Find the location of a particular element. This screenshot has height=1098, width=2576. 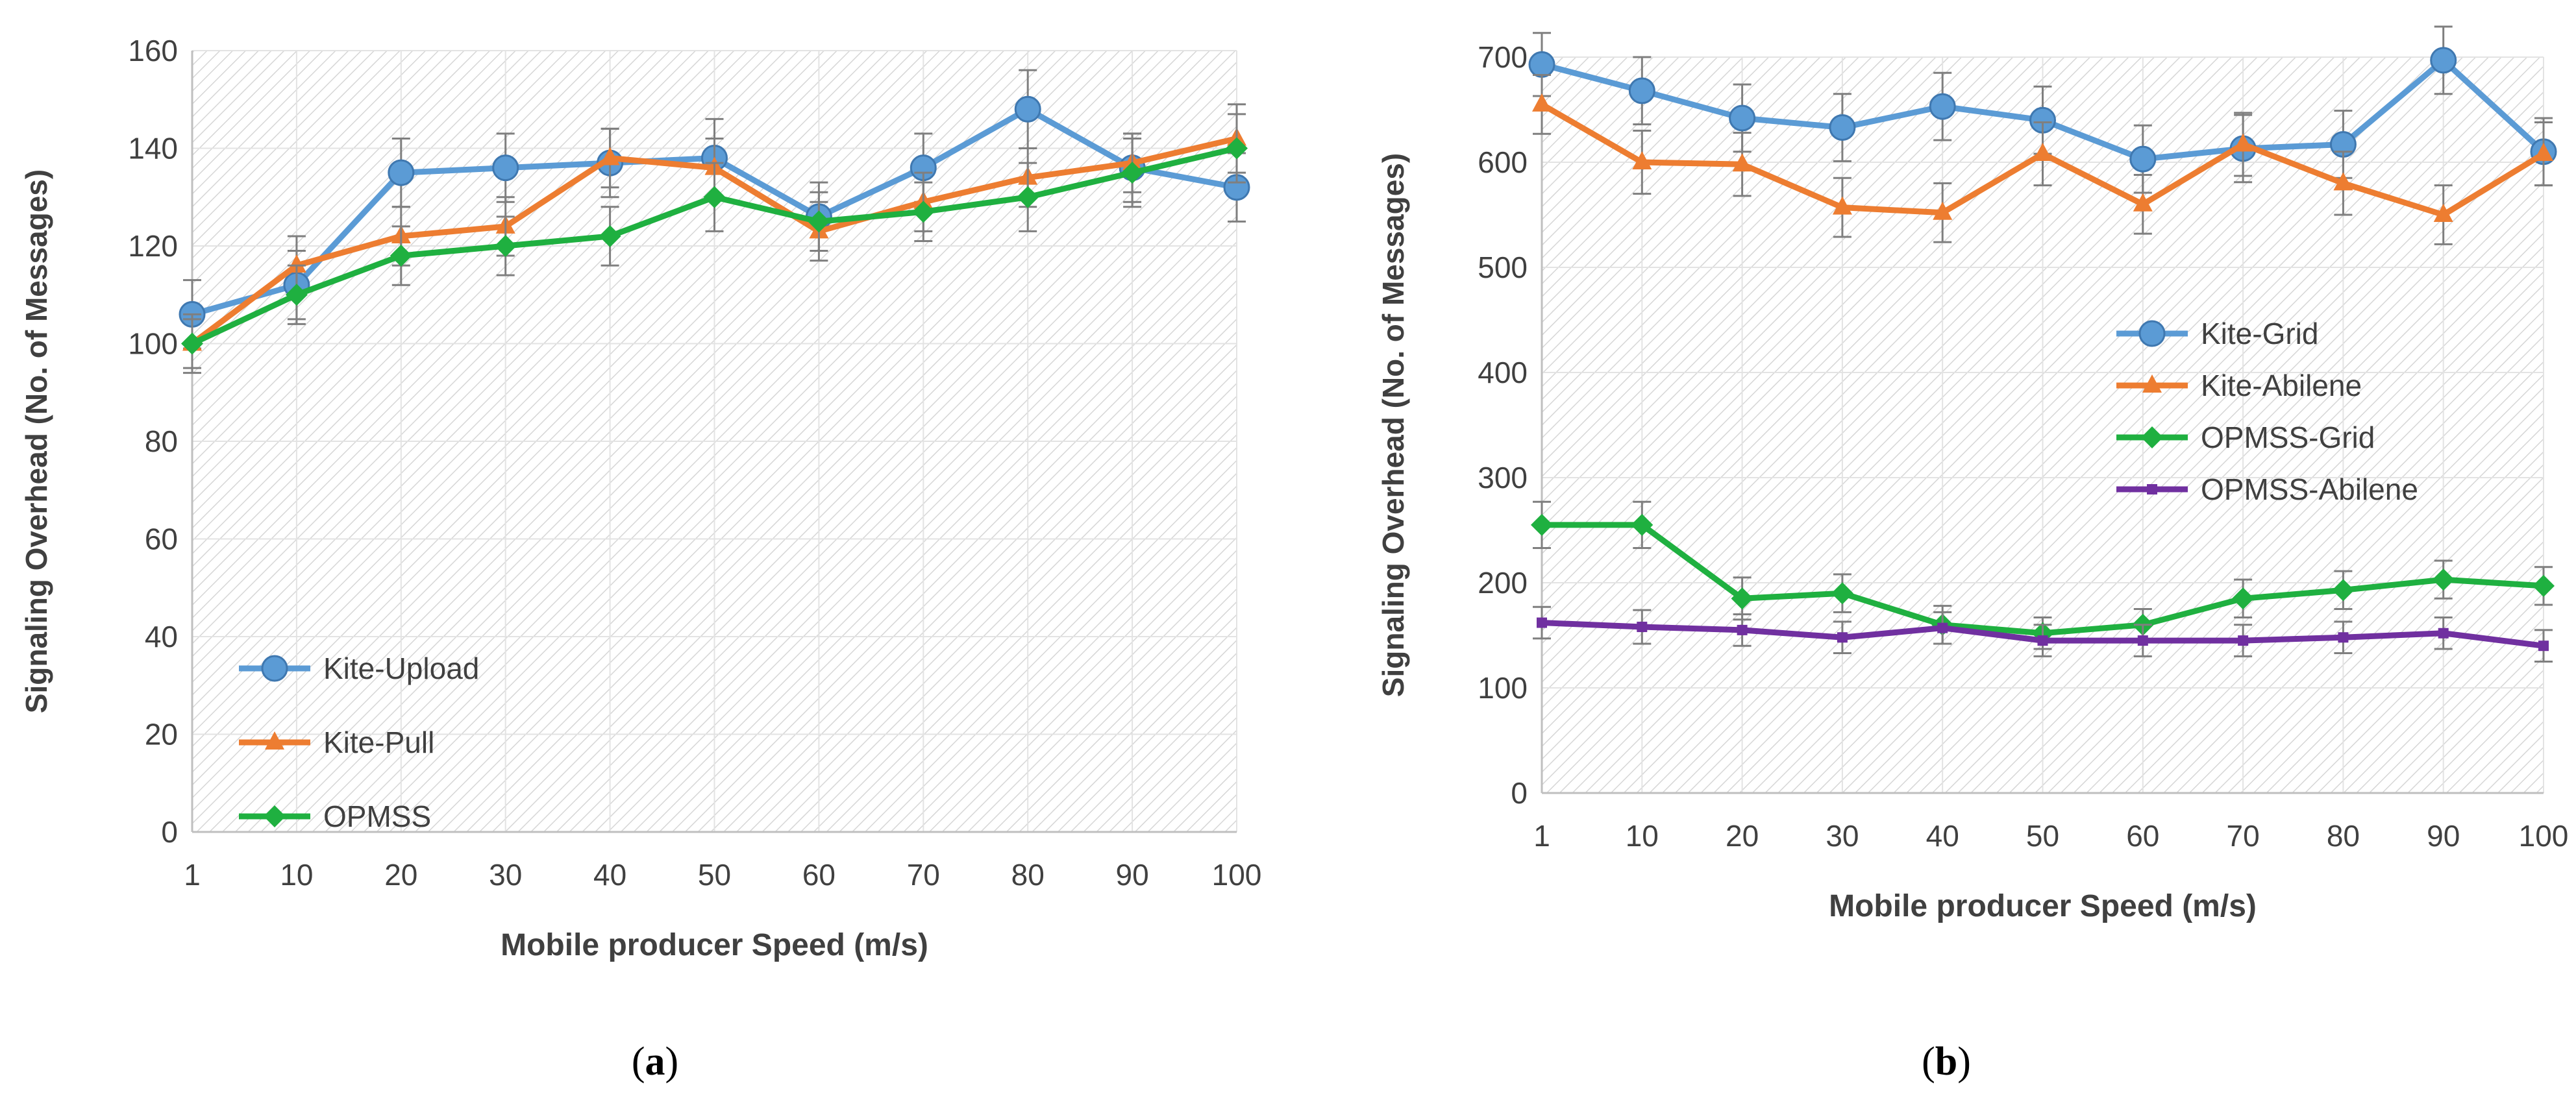

b-series-kite-abilene is located at coordinates (2042, 159).